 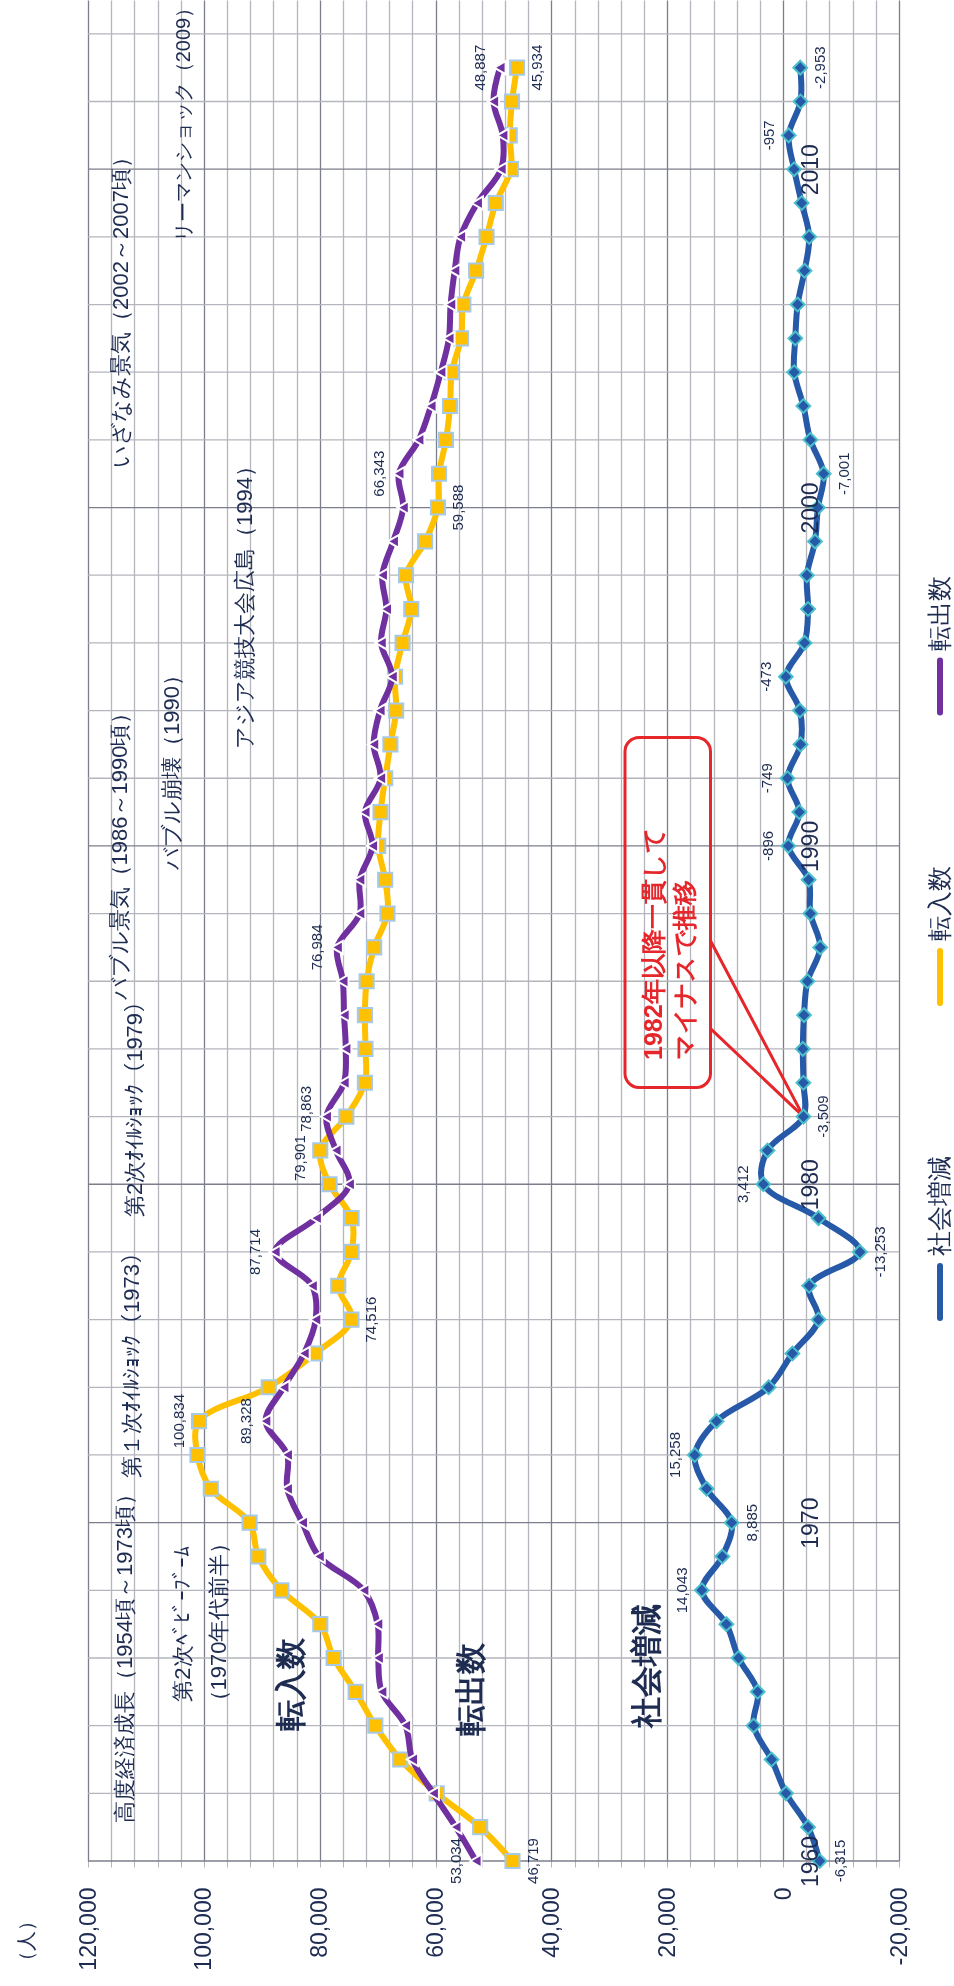 What do you see at coordinates (203, 1929) in the screenshot?
I see `x-tick-label: 100,000` at bounding box center [203, 1929].